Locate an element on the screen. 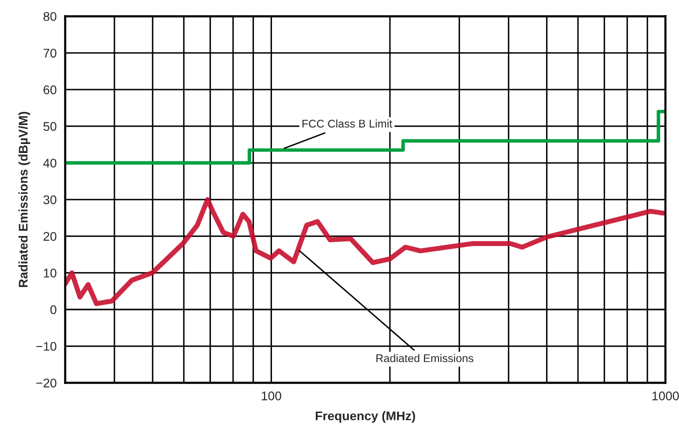 This screenshot has height=440, width=679. y-tick-label: 60 is located at coordinates (50, 89).